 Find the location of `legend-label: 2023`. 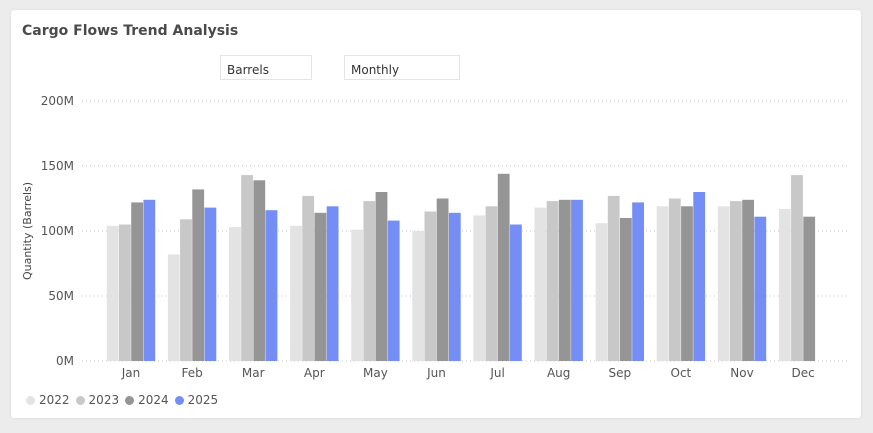

legend-label: 2023 is located at coordinates (104, 400).